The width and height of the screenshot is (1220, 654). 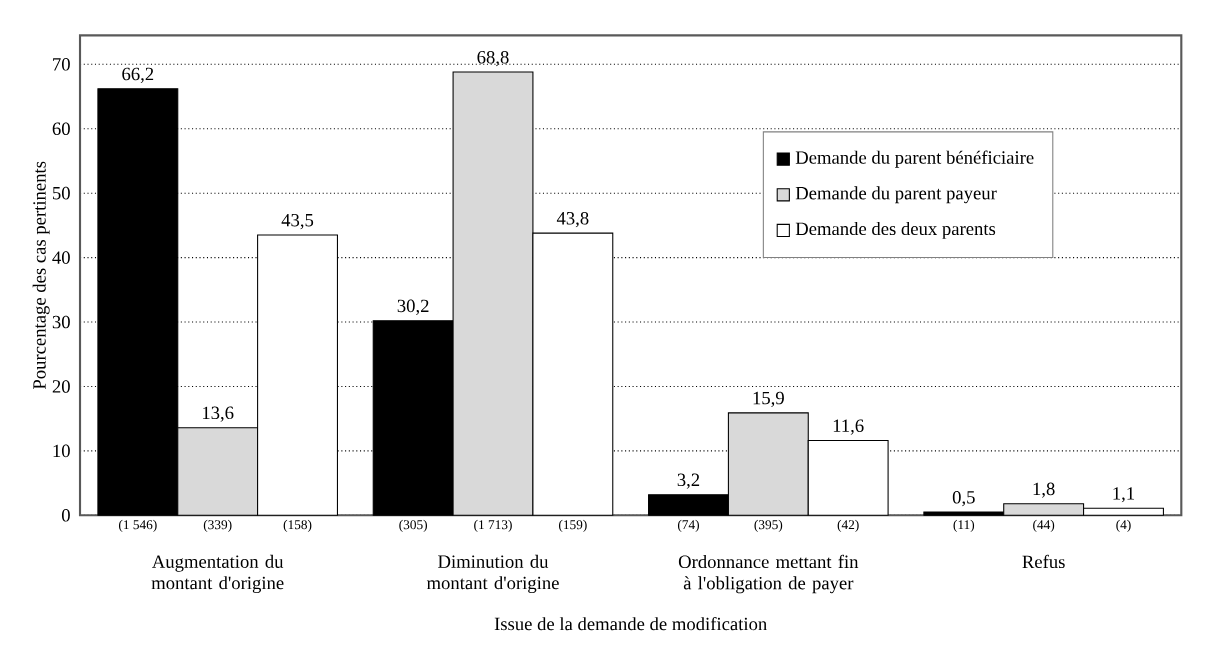 What do you see at coordinates (65, 515) in the screenshot?
I see `y-tick-label: 0` at bounding box center [65, 515].